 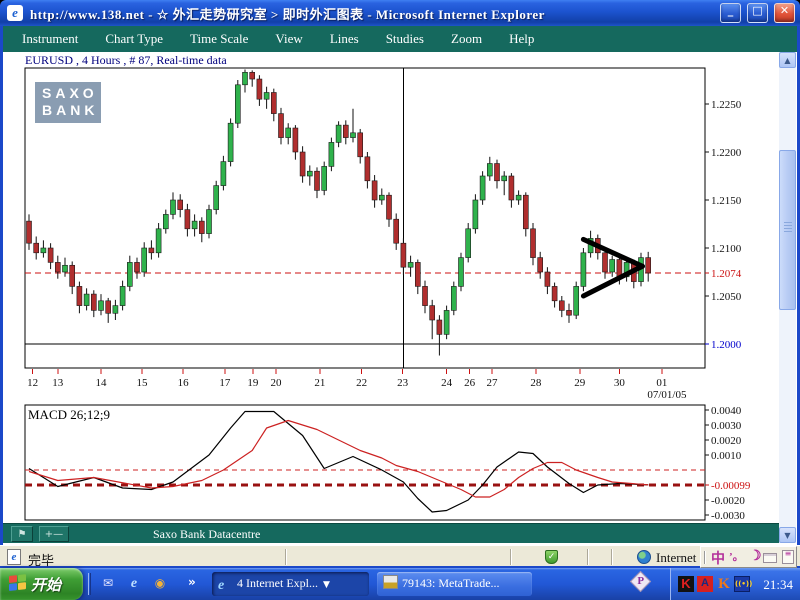 What do you see at coordinates (748, 557) in the screenshot?
I see `ime-language-bar: 中 ’。 ☽ ≡` at bounding box center [748, 557].